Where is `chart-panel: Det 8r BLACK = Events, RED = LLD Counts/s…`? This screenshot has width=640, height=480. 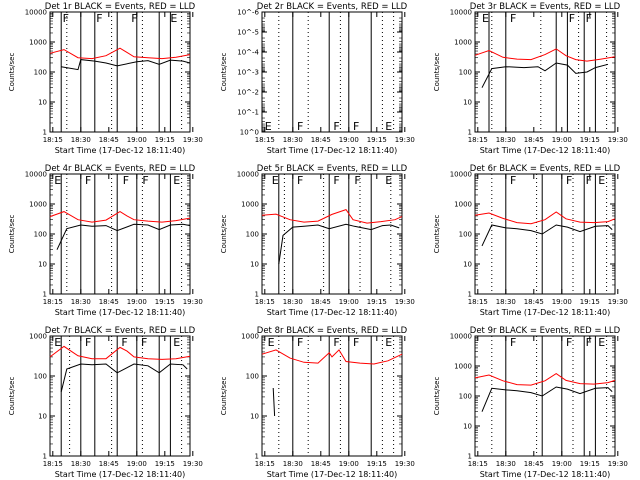
chart-panel: Det 8r BLACK = Events, RED = LLD Counts/s… is located at coordinates (317, 402).